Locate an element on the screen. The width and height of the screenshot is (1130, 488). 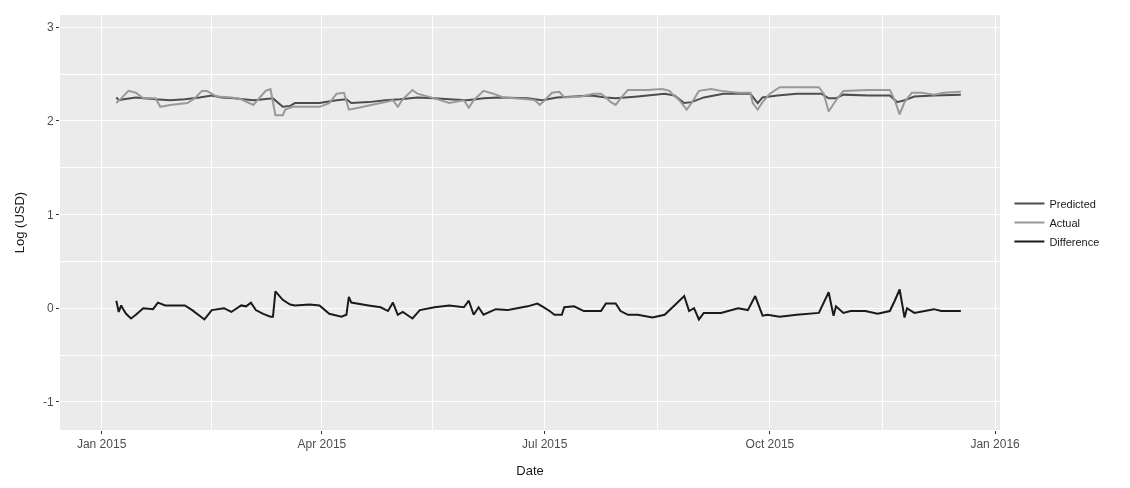
legend-label: Predicted is located at coordinates (1072, 203).